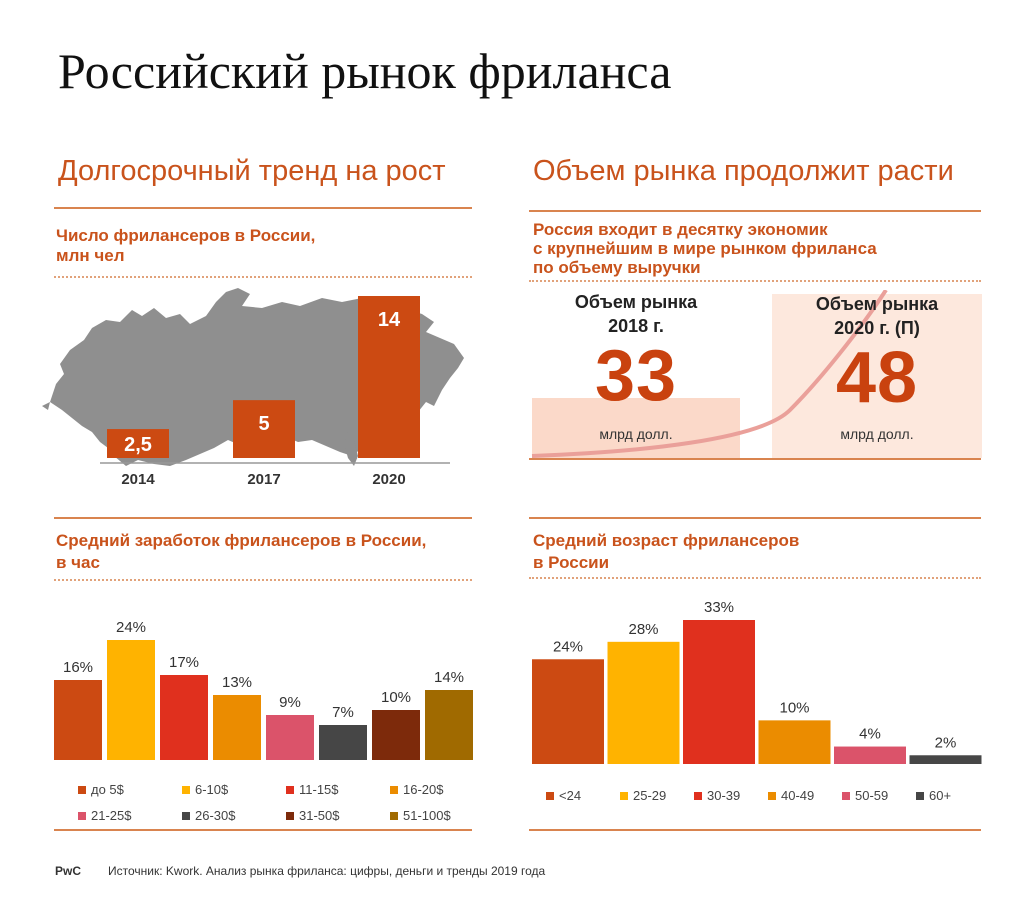 The image size is (1024, 898). I want to click on growth-curve, so click(709, 374).